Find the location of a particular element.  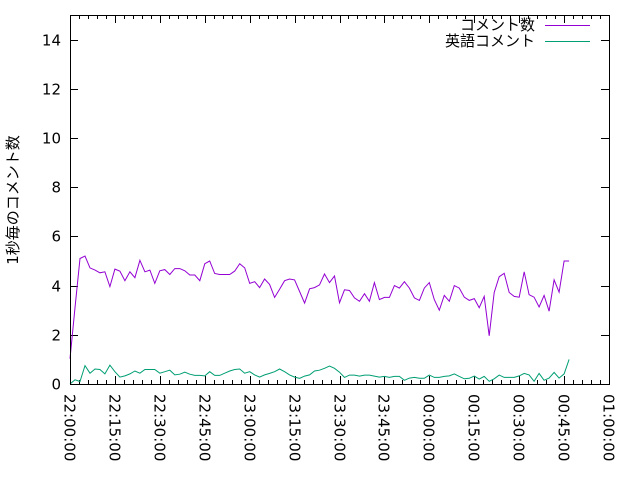

y-tick-label: 0 is located at coordinates (56, 385).